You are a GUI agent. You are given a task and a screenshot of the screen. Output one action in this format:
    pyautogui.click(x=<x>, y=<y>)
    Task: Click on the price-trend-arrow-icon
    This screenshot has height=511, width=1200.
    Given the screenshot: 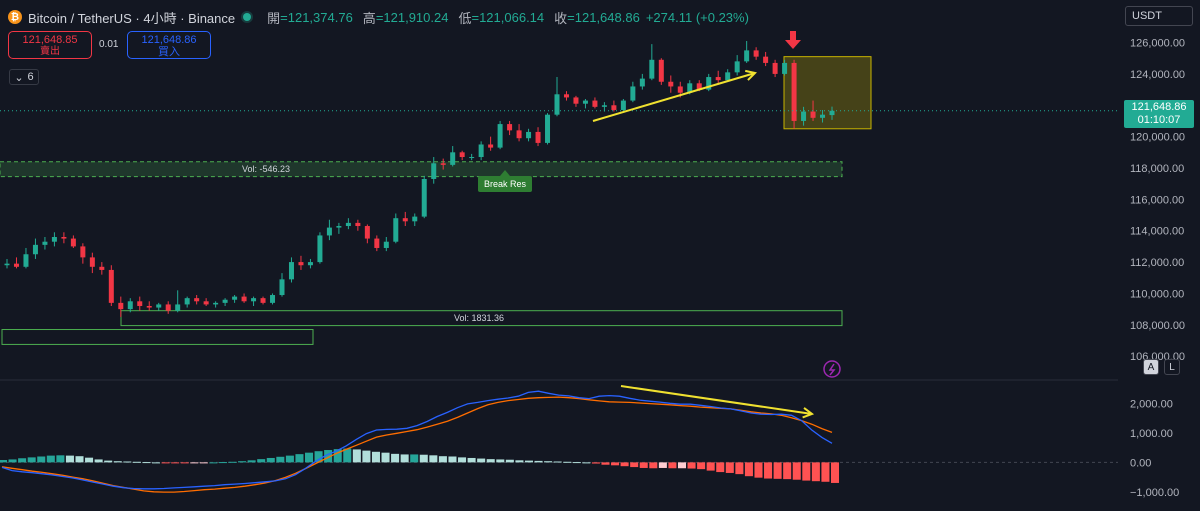 What is the action you would take?
    pyautogui.click(x=674, y=95)
    